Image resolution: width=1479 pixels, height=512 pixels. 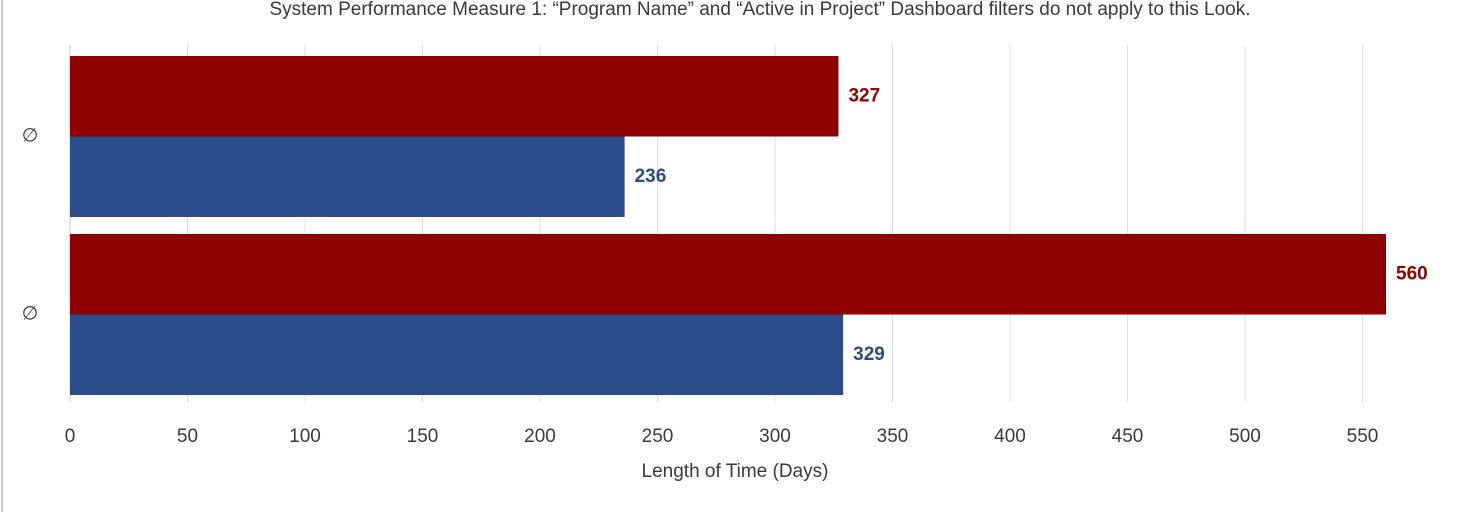 I want to click on x-tick-label: 500, so click(x=1245, y=436).